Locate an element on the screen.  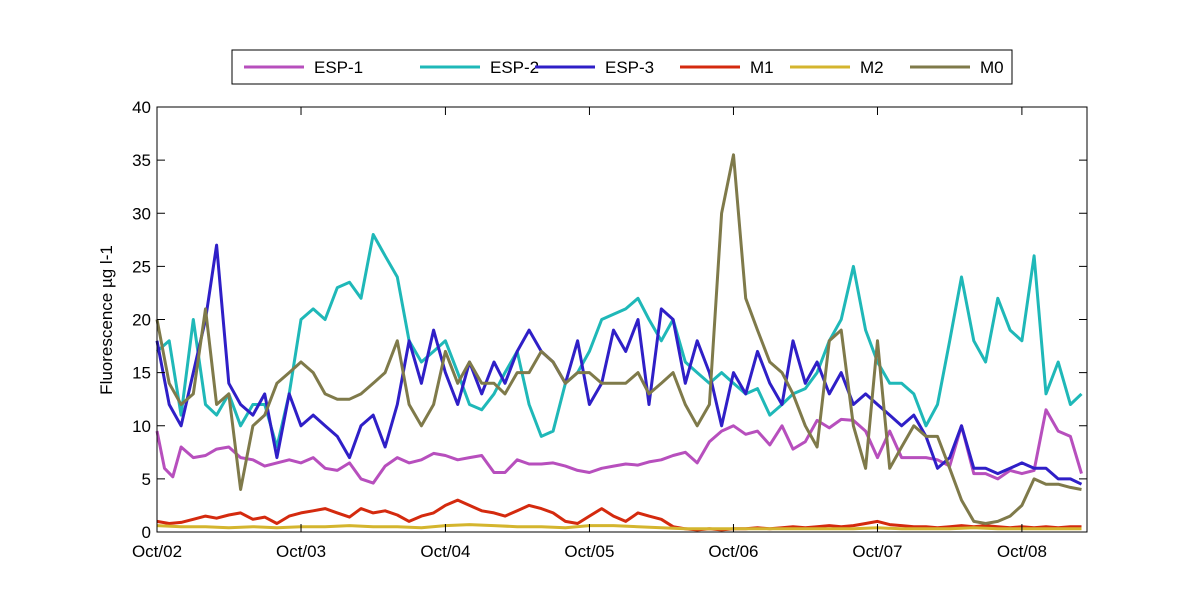
x-tick-label: Oct/05 is located at coordinates (589, 551).